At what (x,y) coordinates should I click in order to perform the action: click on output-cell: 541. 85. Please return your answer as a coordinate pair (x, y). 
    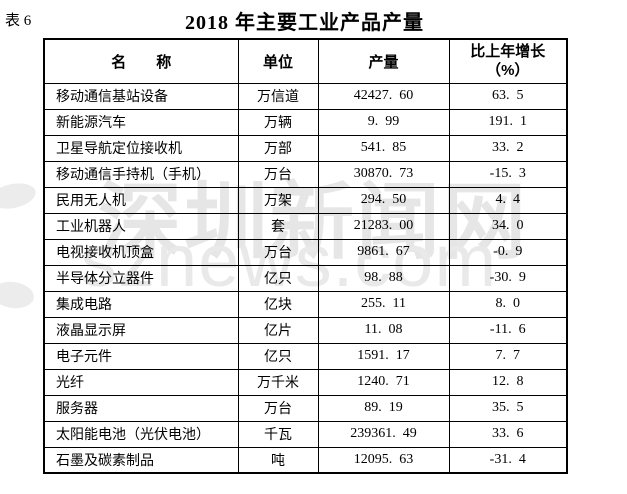
    Looking at the image, I should click on (383, 148).